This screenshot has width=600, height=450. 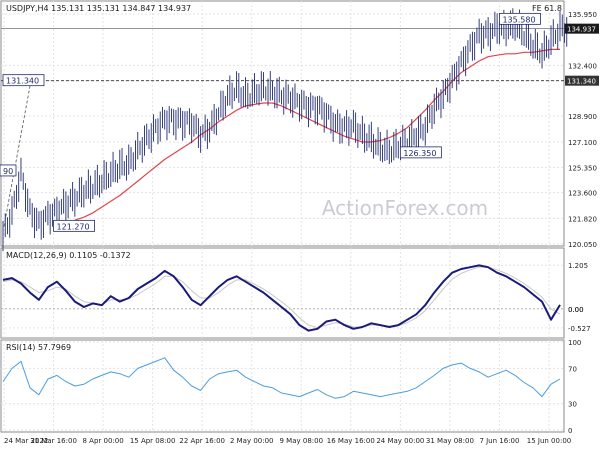 I want to click on rsi-title: RSI(14) 57.7969, so click(x=38, y=347).